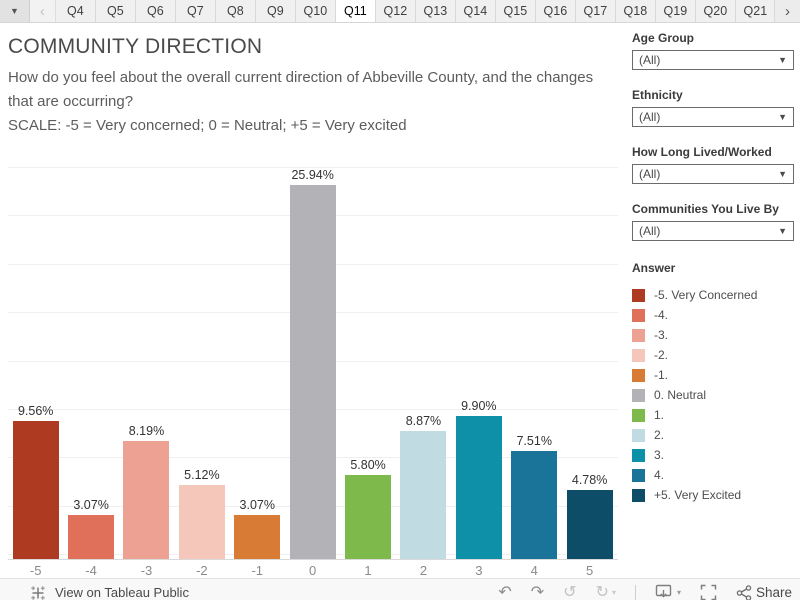 The height and width of the screenshot is (600, 800). Describe the element at coordinates (713, 295) in the screenshot. I see `legend-item: -5. Very Concerned` at that location.